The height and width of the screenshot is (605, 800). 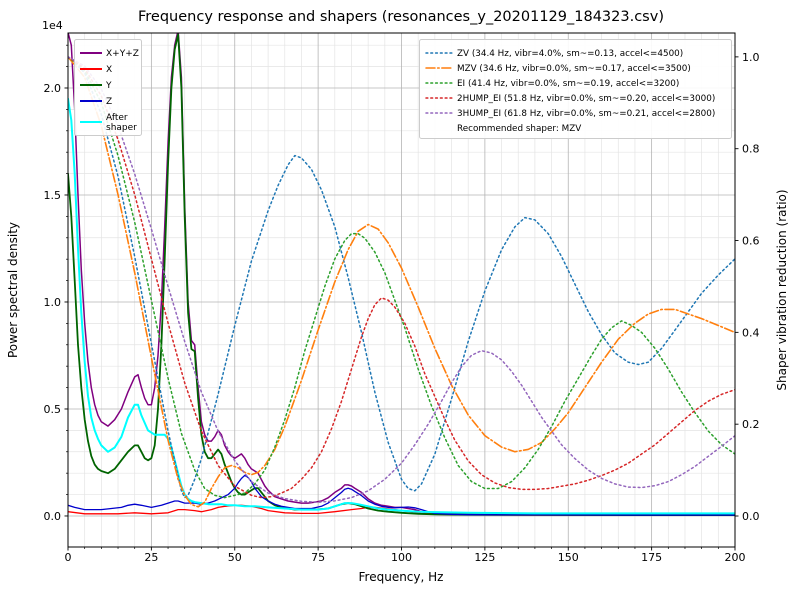 I want to click on y-left-tick-label: 1.5, so click(x=53, y=195).